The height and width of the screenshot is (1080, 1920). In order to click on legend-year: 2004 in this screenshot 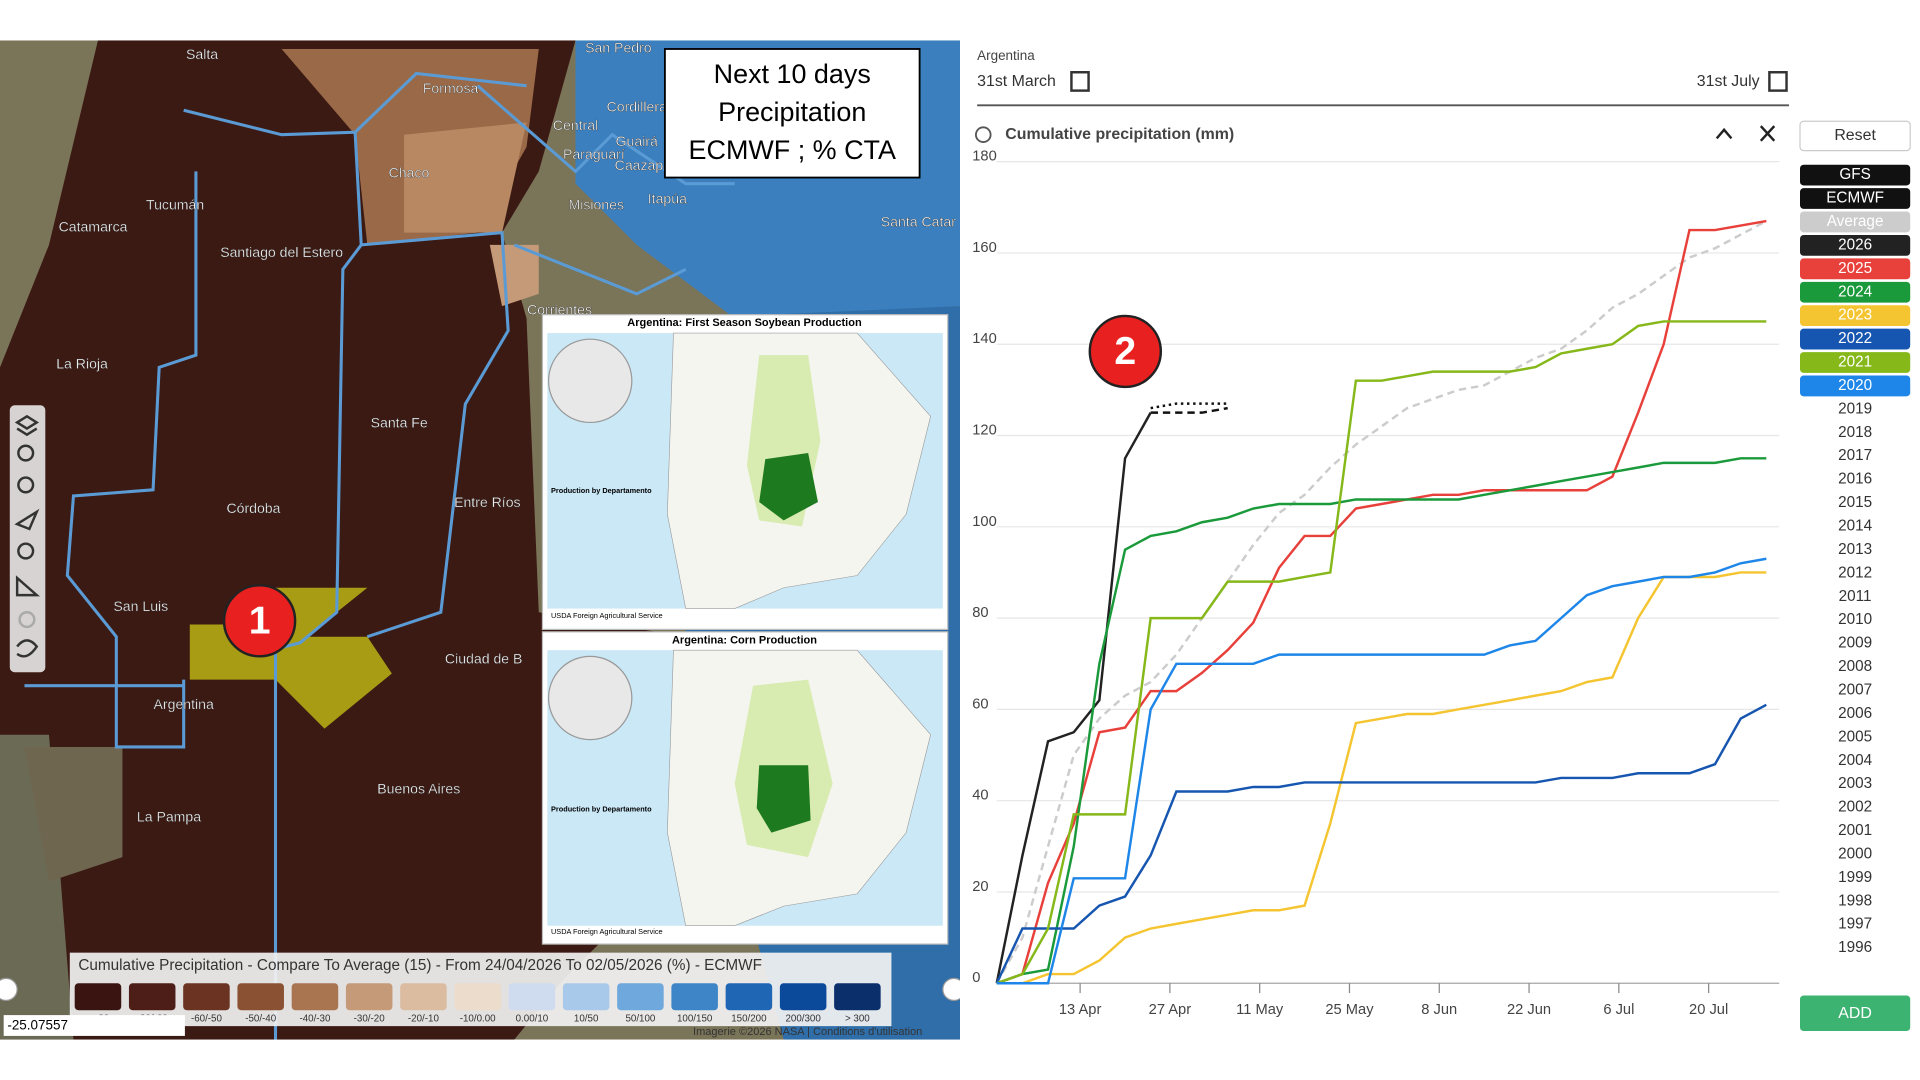, I will do `click(1855, 760)`.